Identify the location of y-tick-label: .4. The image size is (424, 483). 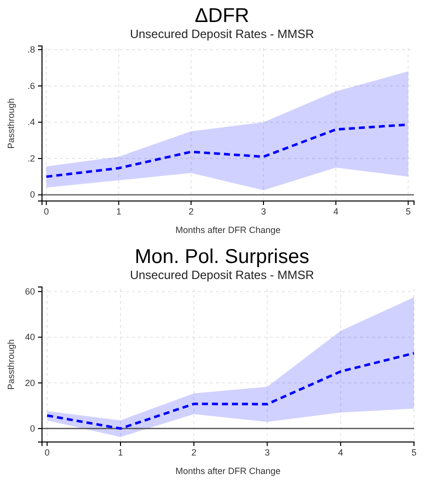
(31, 122).